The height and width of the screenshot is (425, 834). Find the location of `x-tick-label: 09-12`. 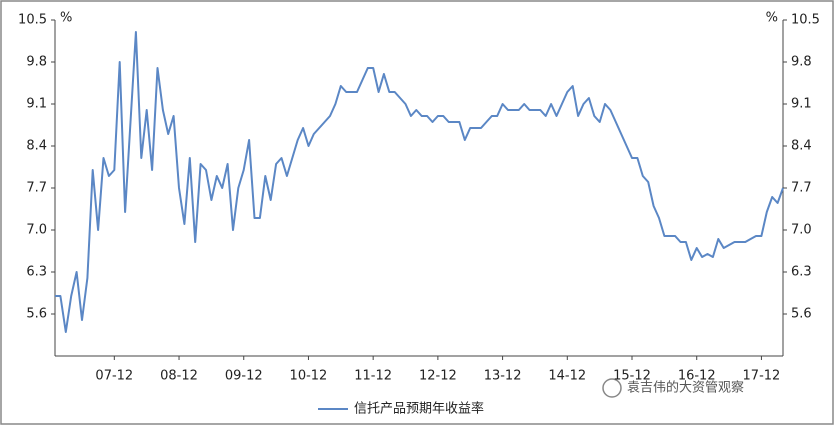

x-tick-label: 09-12 is located at coordinates (244, 376).